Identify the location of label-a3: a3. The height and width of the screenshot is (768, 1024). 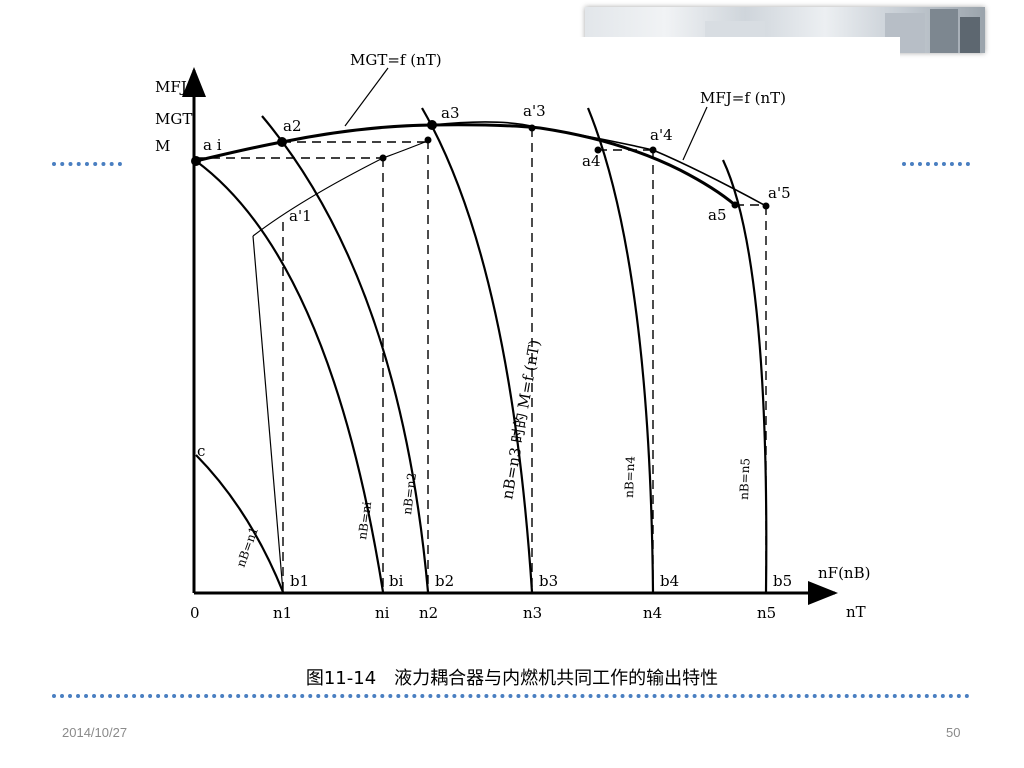
(450, 113).